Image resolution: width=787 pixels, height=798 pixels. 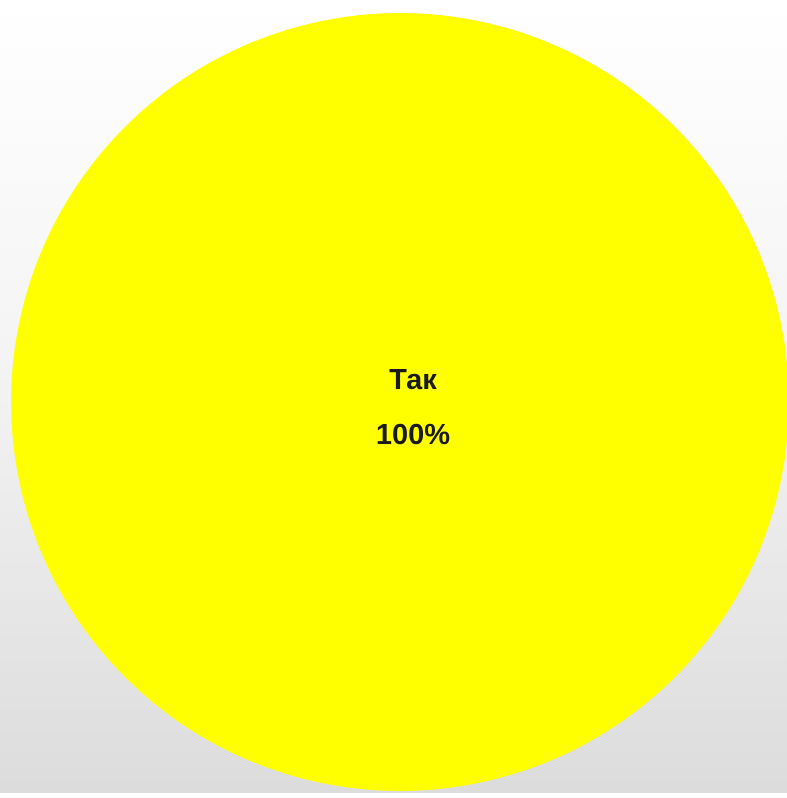 What do you see at coordinates (413, 380) in the screenshot?
I see `slice-category-label: Так` at bounding box center [413, 380].